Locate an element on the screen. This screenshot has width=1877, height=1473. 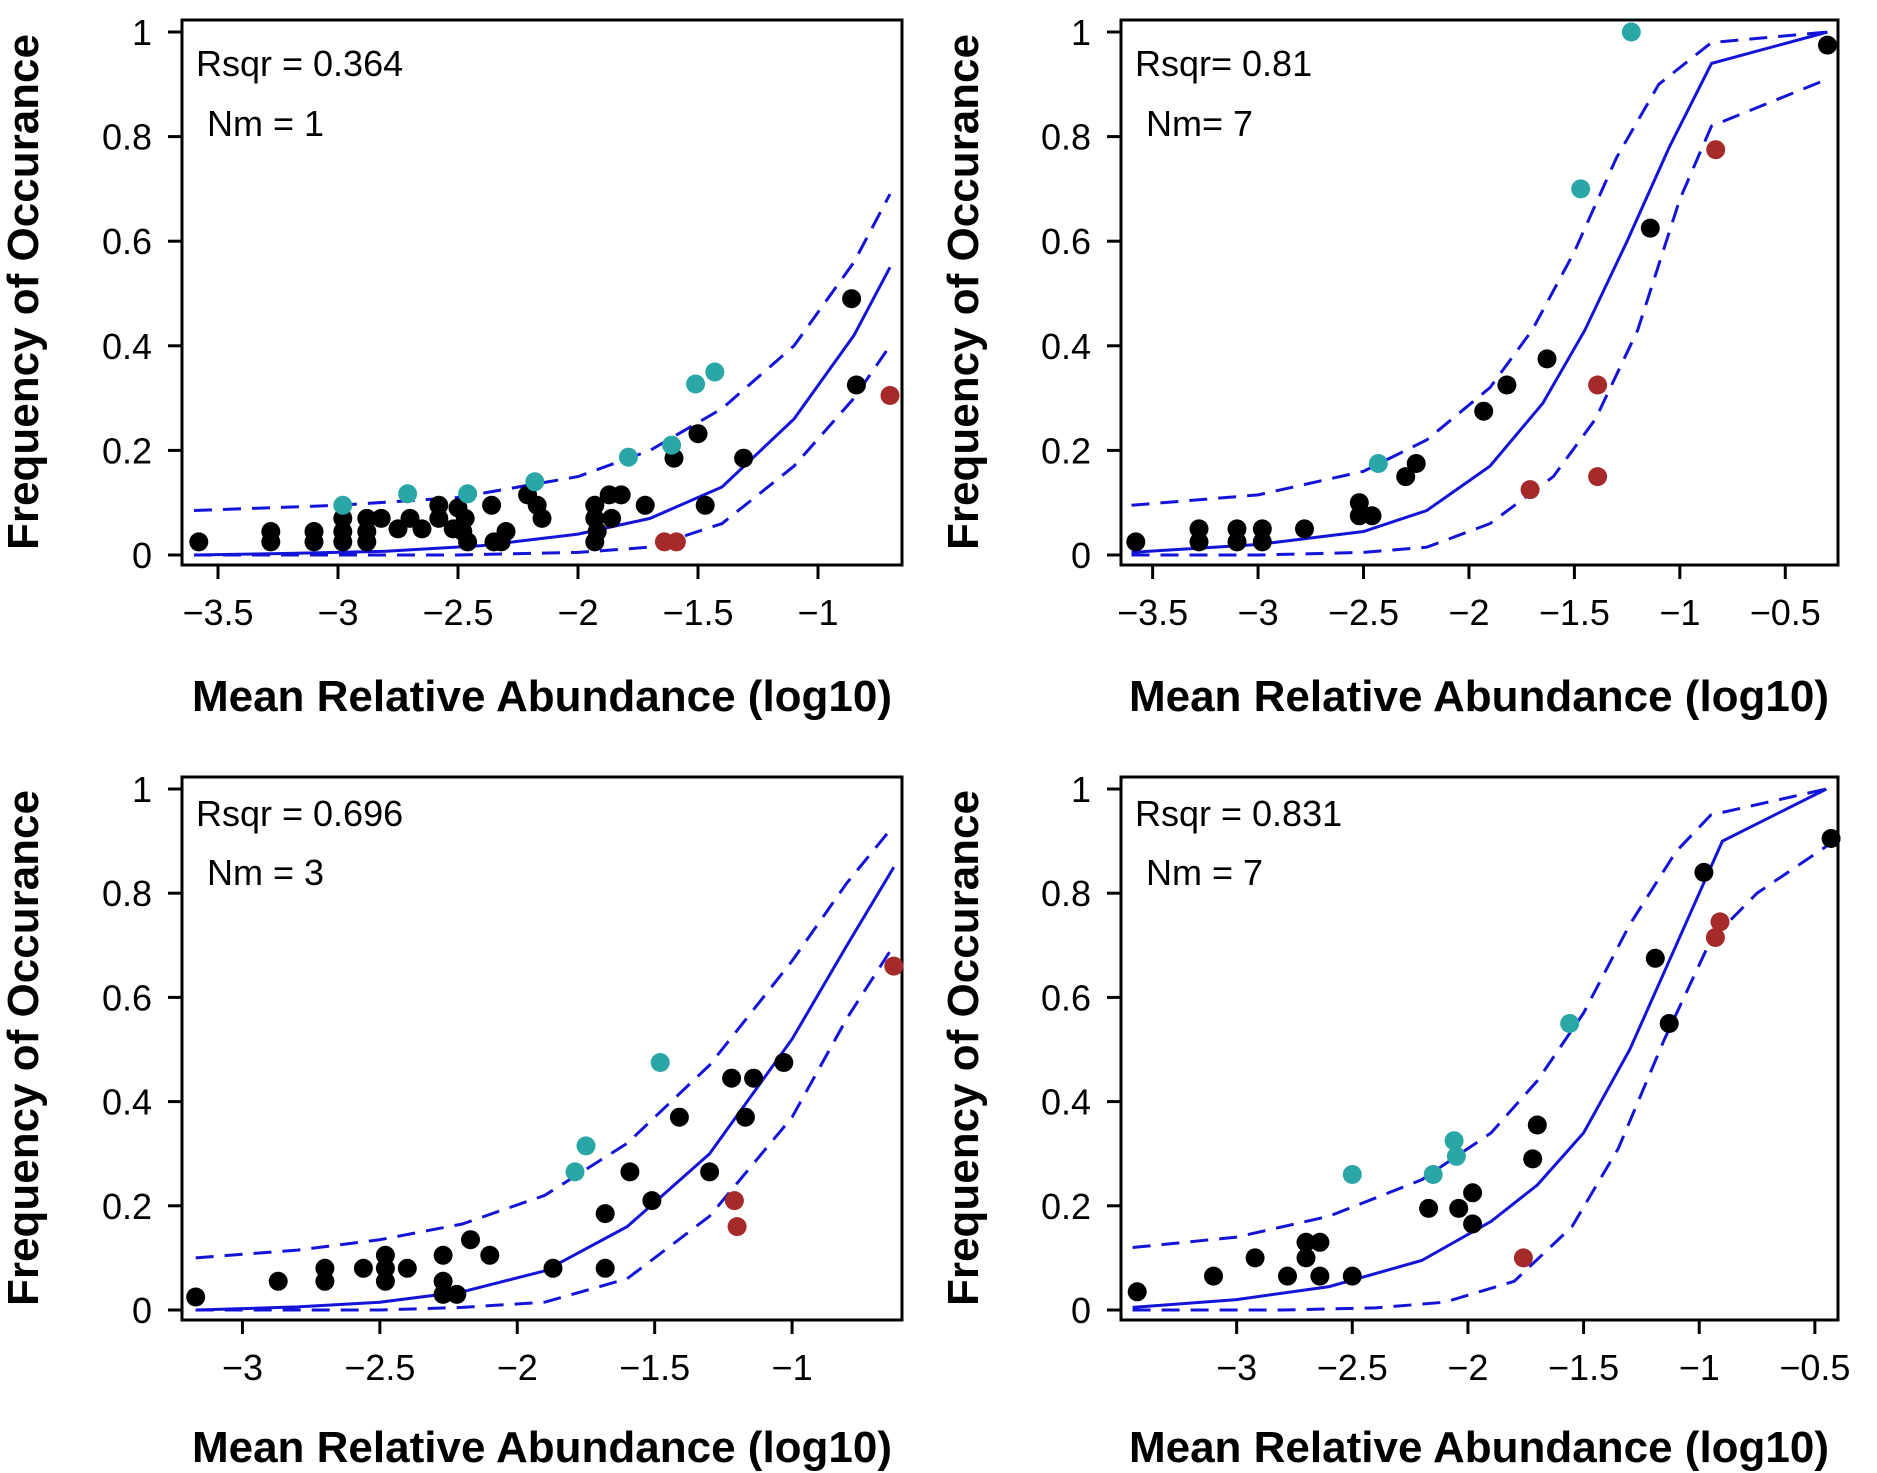
fit-lines is located at coordinates (1480, 1049).